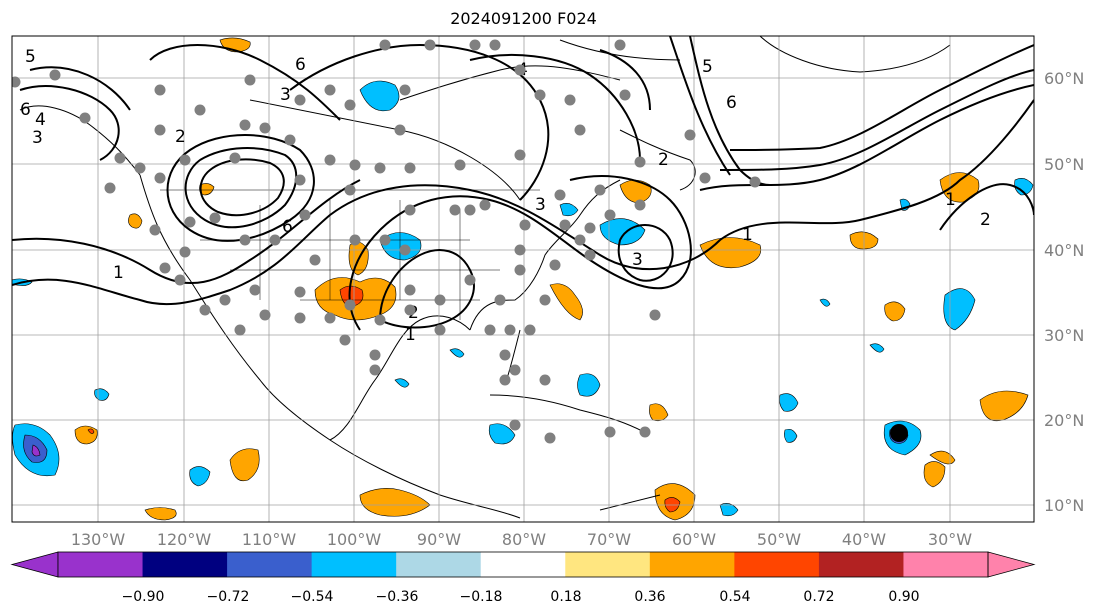  I want to click on latitude-ticks: 60°N 50°N 40°N 30°N 20°N 10°N, so click(1064, 292).